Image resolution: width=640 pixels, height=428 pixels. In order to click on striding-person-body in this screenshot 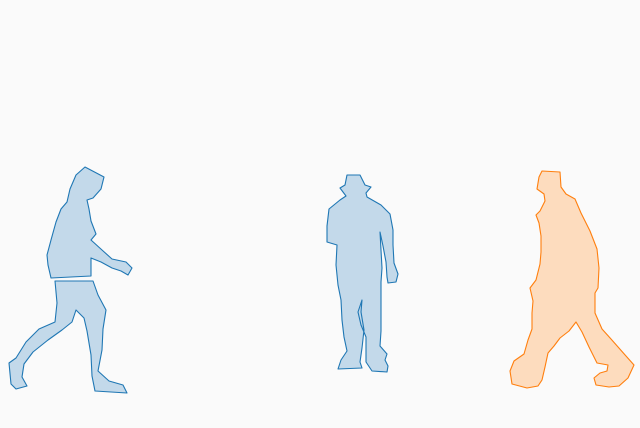, I will do `click(572, 279)`.